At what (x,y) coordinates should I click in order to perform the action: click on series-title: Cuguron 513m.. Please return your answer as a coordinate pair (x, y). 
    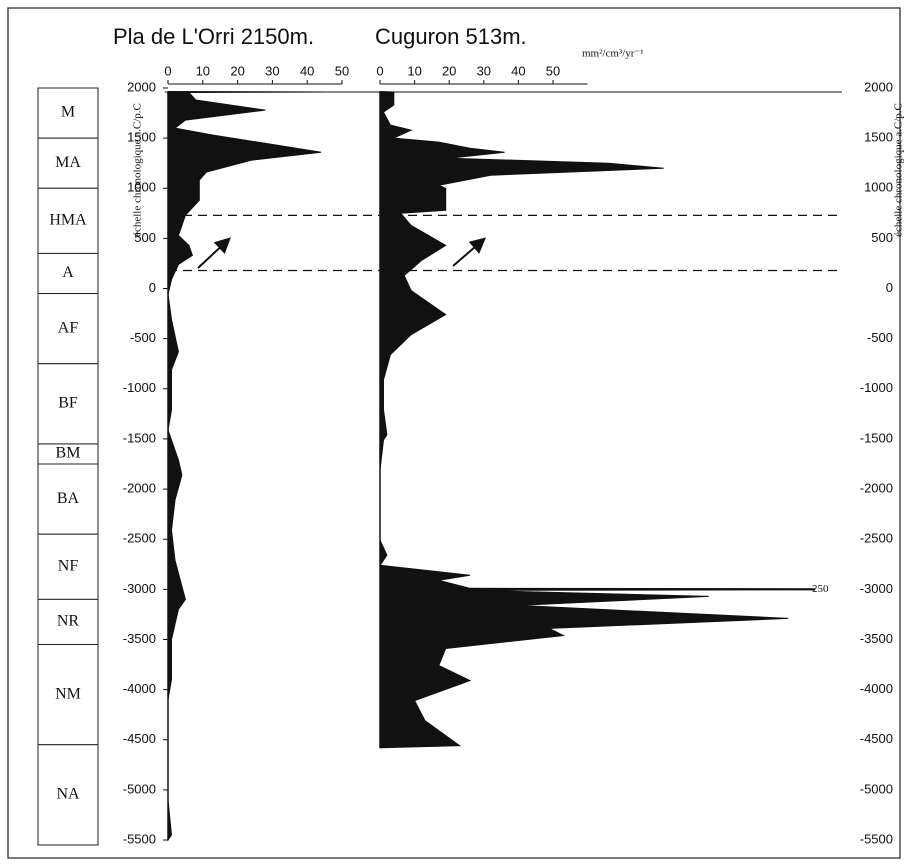
    Looking at the image, I should click on (451, 36).